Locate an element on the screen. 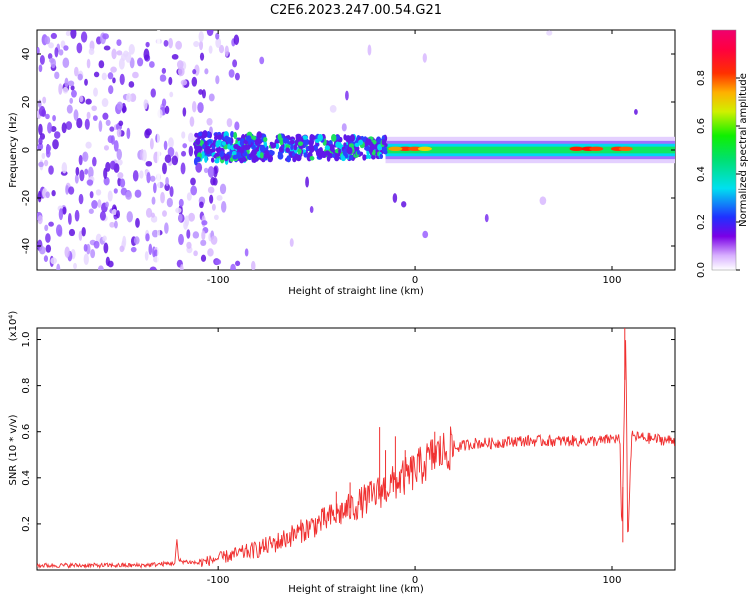 The image size is (750, 600). x-tick-label: 100 is located at coordinates (611, 580).